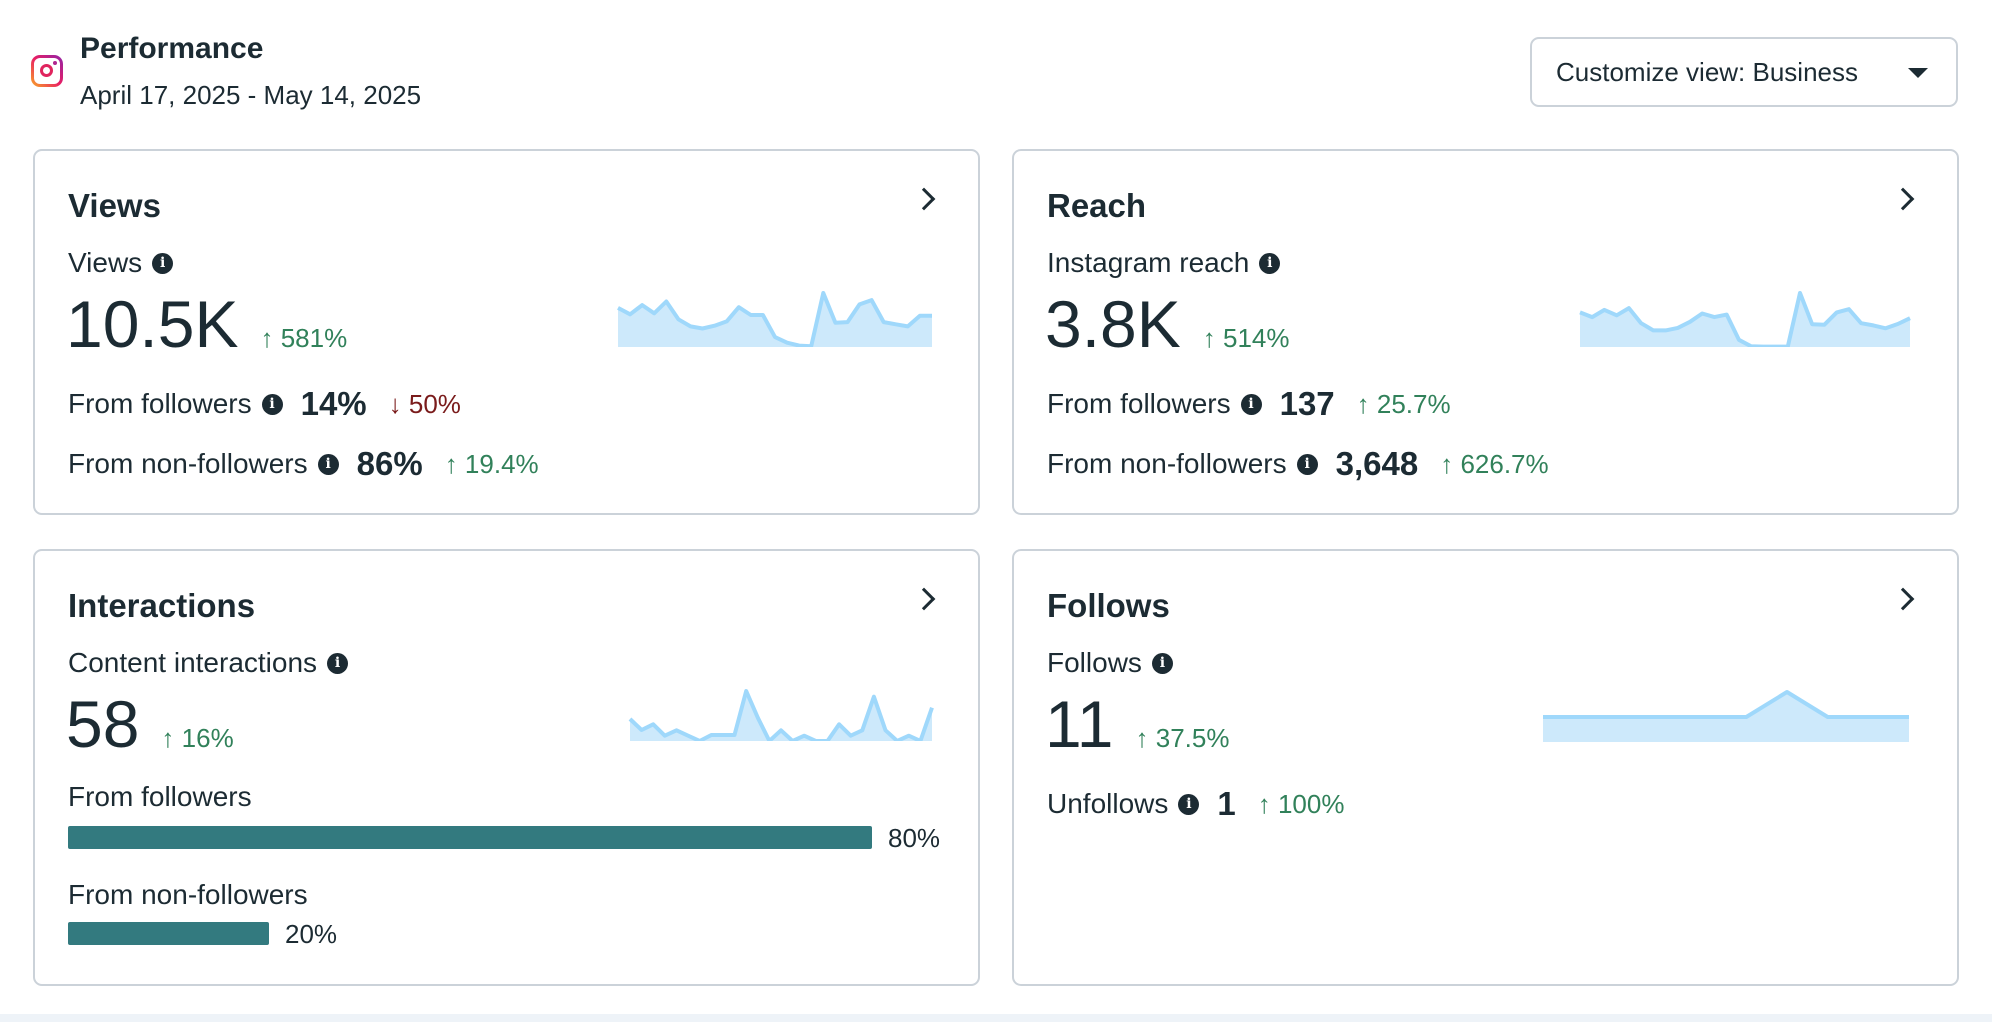  Describe the element at coordinates (1108, 605) in the screenshot. I see `card-title: Follows` at that location.